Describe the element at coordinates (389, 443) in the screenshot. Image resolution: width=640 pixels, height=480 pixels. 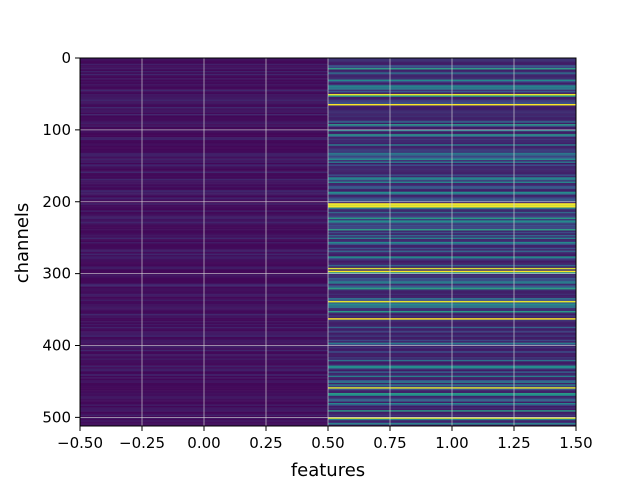
I see `x-tick-label: 0.75` at that location.